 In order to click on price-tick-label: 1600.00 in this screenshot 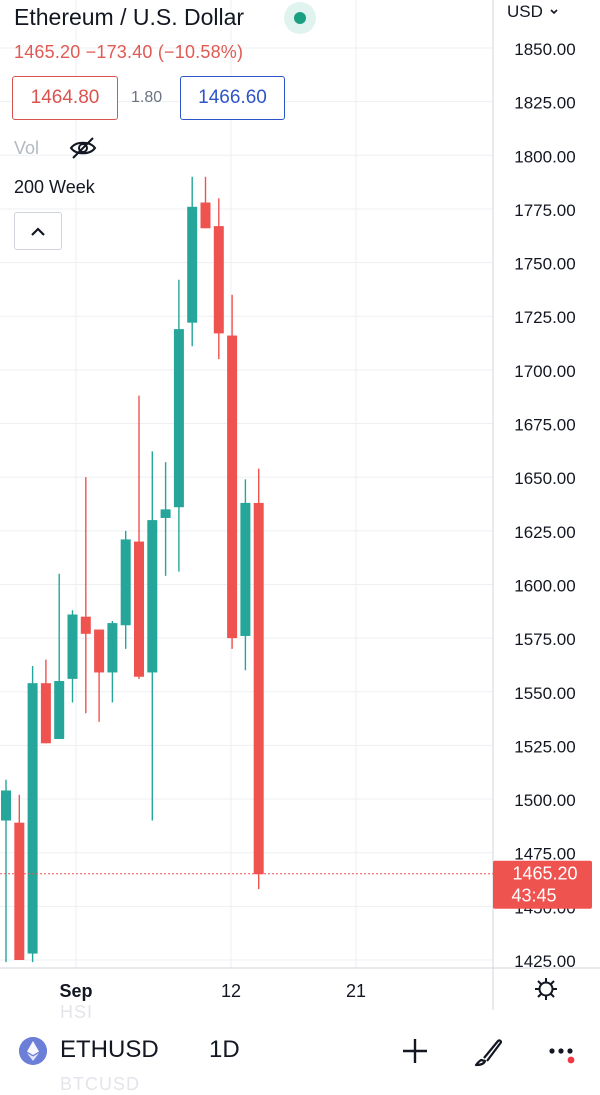, I will do `click(544, 585)`.